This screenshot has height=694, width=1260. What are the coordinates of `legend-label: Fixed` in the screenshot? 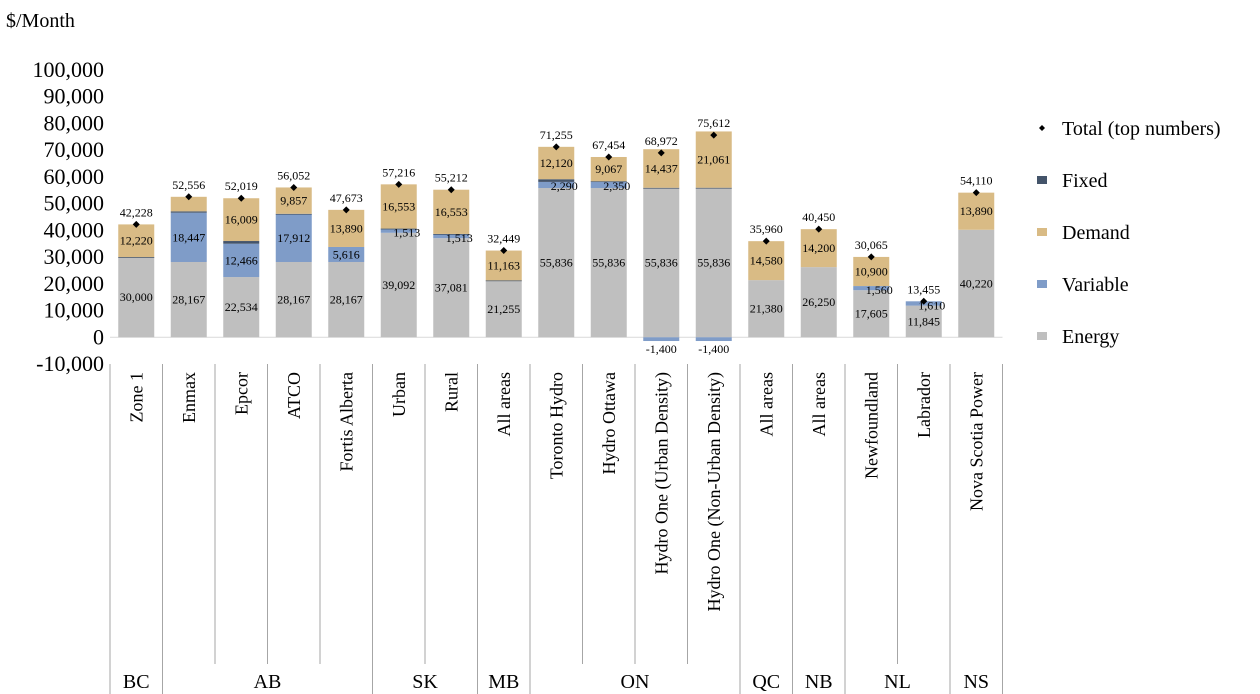 It's located at (1085, 181).